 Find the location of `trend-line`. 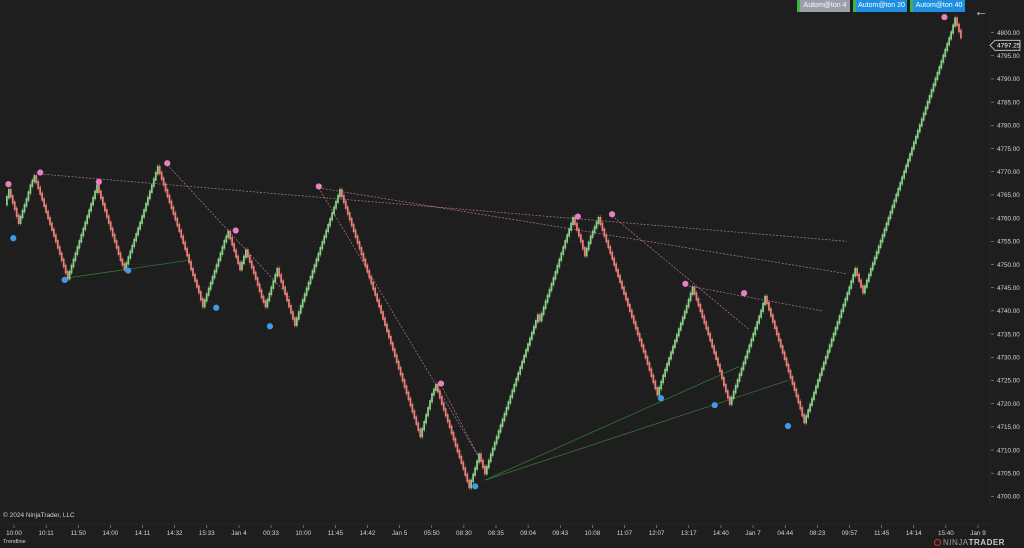

trend-line is located at coordinates (399, 323).